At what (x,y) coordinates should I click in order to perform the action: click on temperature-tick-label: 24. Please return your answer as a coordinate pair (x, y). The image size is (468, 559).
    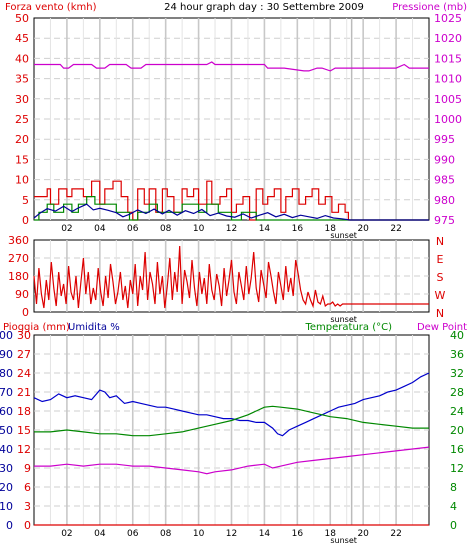
    Looking at the image, I should click on (457, 411).